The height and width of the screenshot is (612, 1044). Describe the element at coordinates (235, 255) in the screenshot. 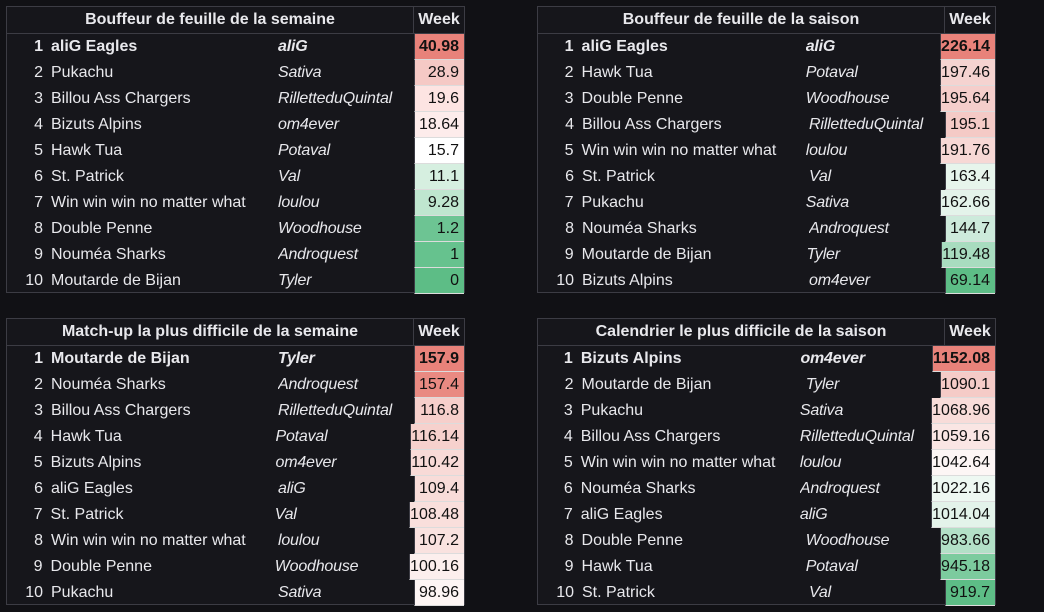

I see `table-row: 9 Nouméa Sharks Androquest 1` at that location.